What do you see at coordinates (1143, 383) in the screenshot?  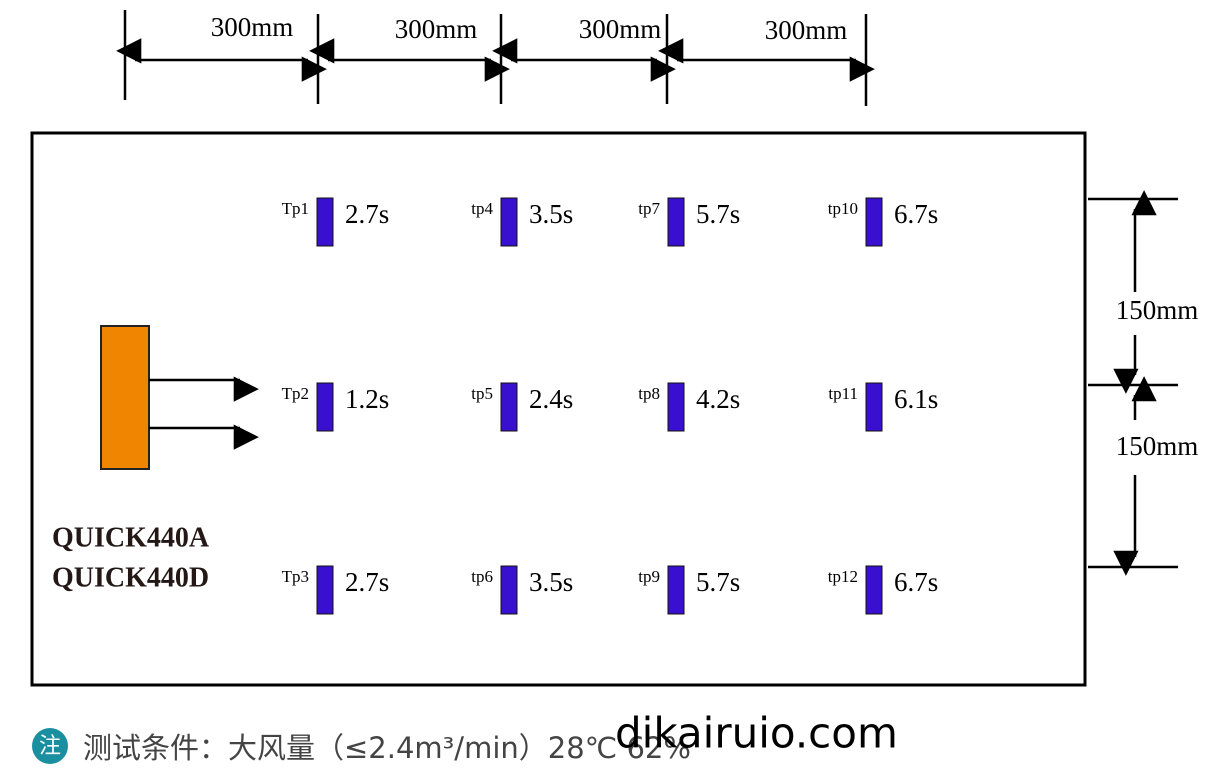 I see `vertical-dimensions: 150mm 150mm` at bounding box center [1143, 383].